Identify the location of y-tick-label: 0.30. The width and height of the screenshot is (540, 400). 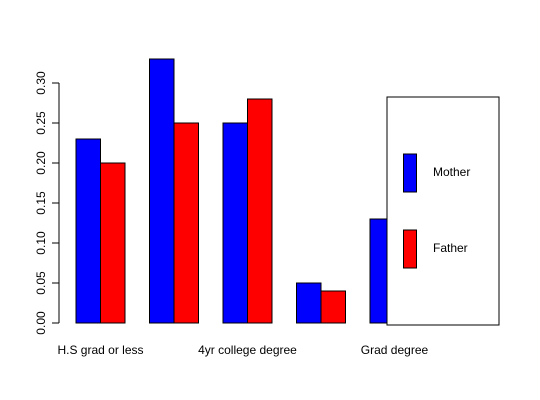
(41, 83).